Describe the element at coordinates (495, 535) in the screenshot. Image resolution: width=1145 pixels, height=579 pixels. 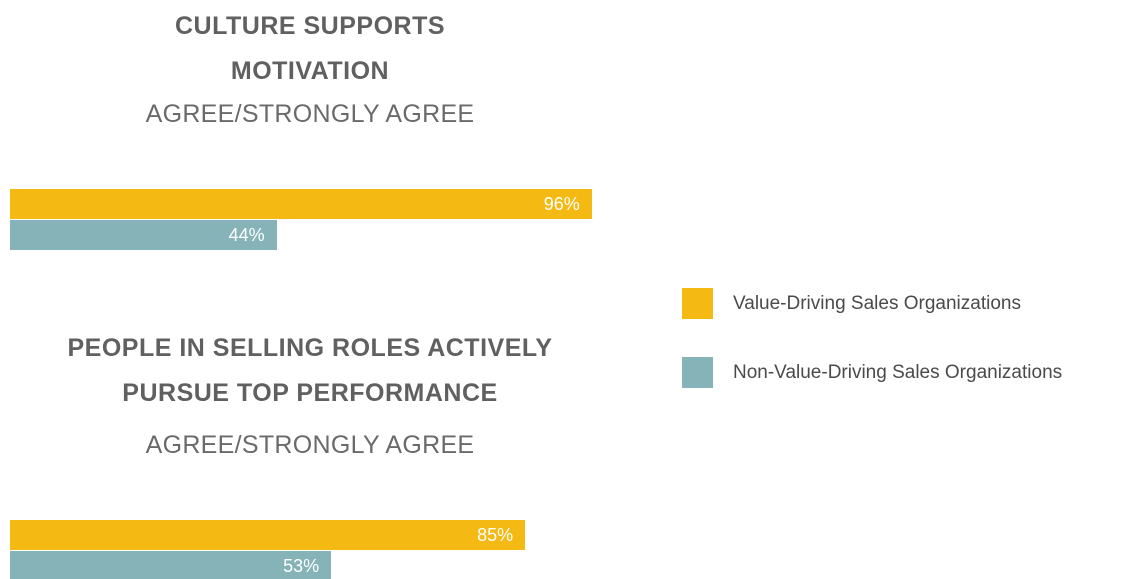
I see `value-label: 85%` at that location.